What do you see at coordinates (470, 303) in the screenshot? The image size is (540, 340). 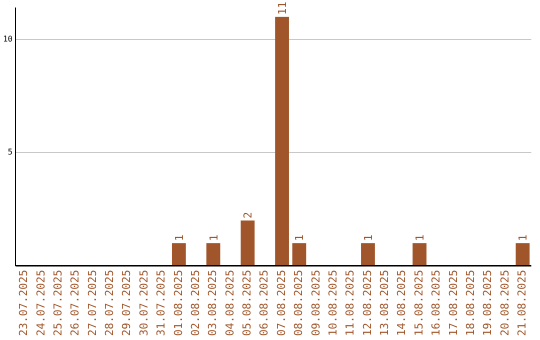 I see `x-tick-label: 18.08.2025` at bounding box center [470, 303].